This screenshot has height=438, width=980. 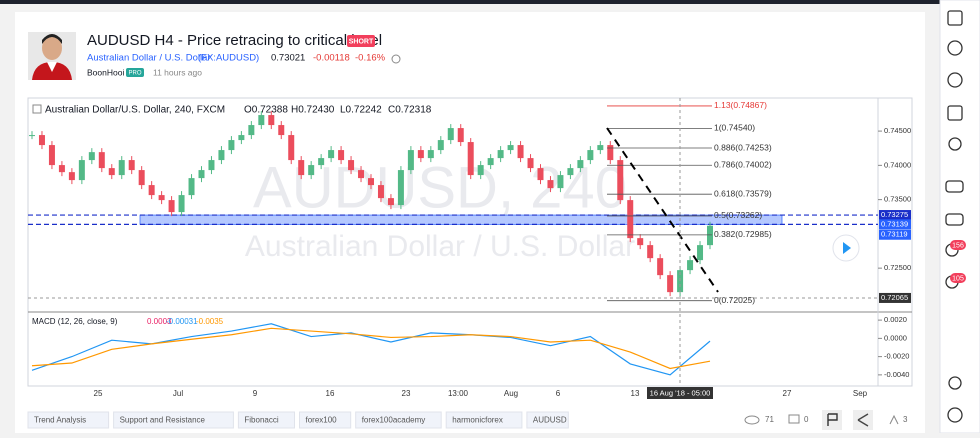 I want to click on y-tick-label: 0.73500, so click(x=897, y=199).